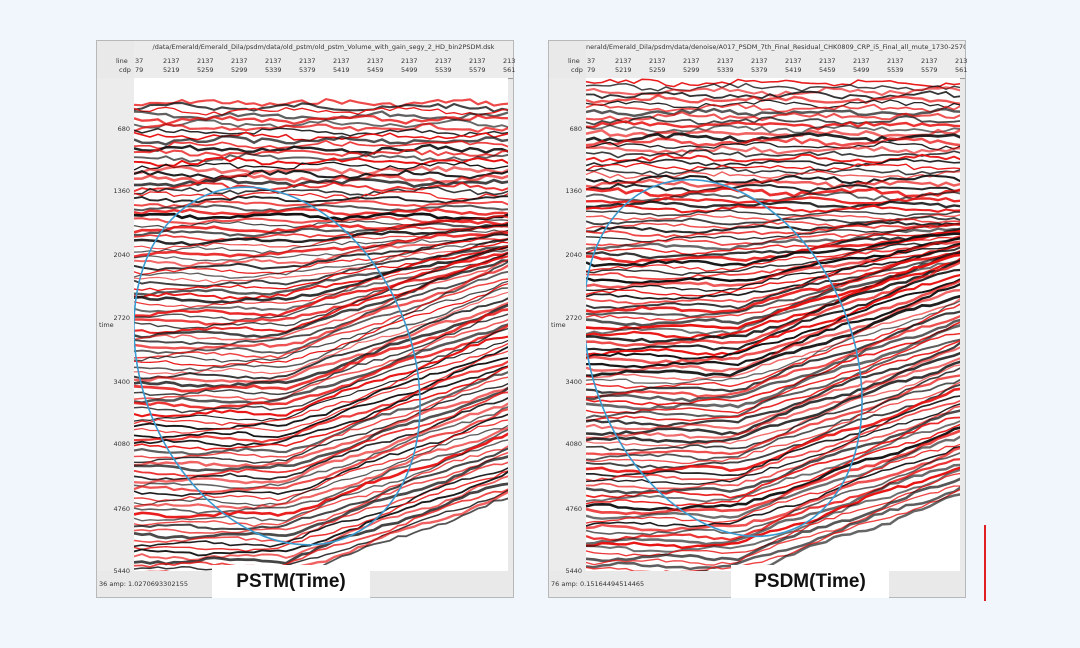 The width and height of the screenshot is (1080, 648). Describe the element at coordinates (591, 70) in the screenshot. I see `cdp-value: 79` at that location.